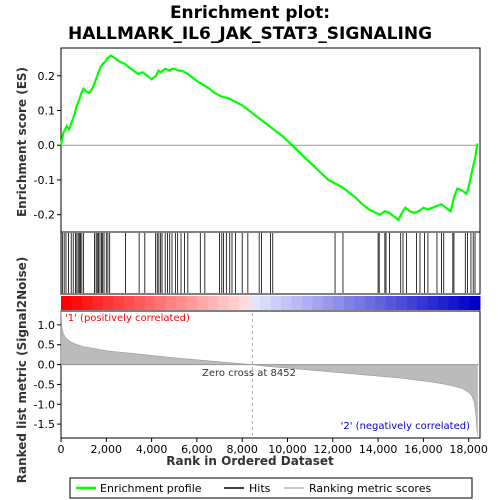 This screenshot has width=500, height=500. What do you see at coordinates (197, 449) in the screenshot?
I see `x-tick-label: 6,000` at bounding box center [197, 449].